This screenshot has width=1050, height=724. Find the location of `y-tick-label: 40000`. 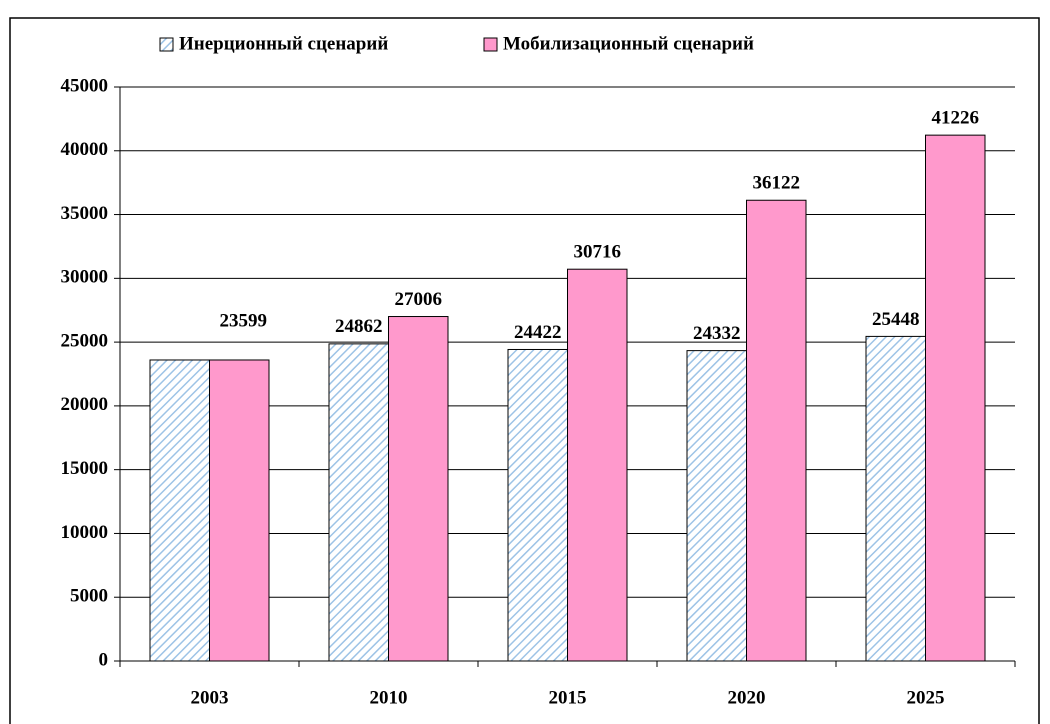

y-tick-label: 40000 is located at coordinates (85, 149).